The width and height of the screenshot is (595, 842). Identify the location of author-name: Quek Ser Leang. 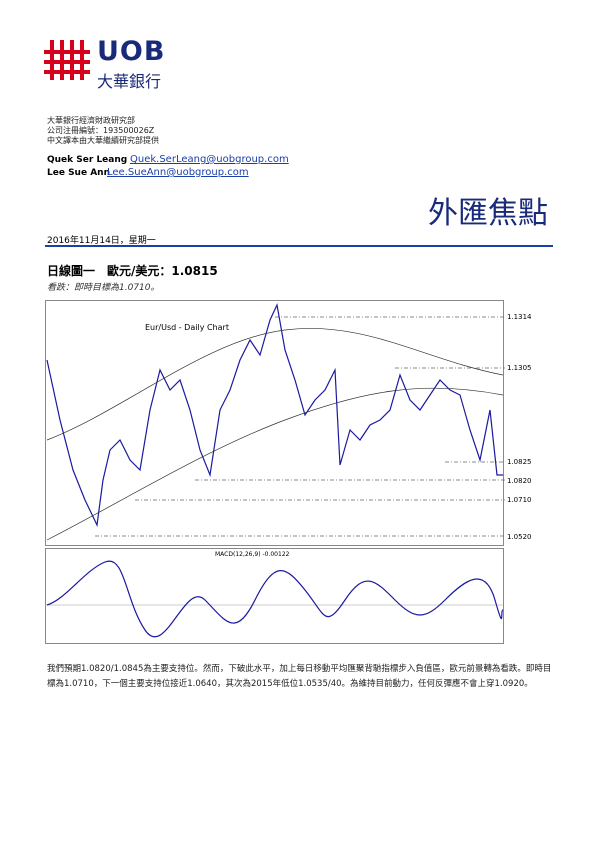
(87, 160).